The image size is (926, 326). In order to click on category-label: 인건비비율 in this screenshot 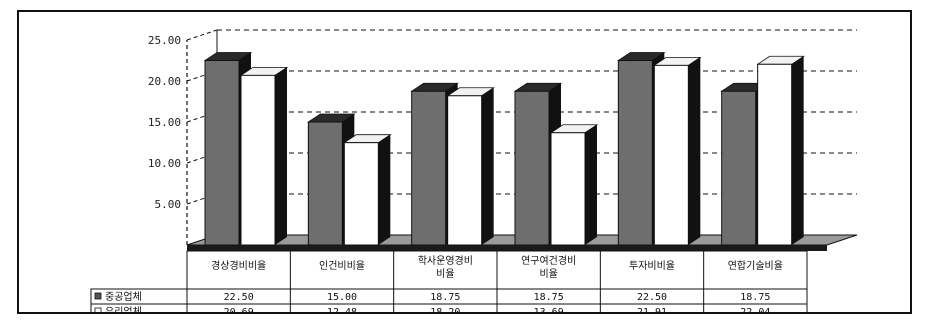, I will do `click(342, 266)`.